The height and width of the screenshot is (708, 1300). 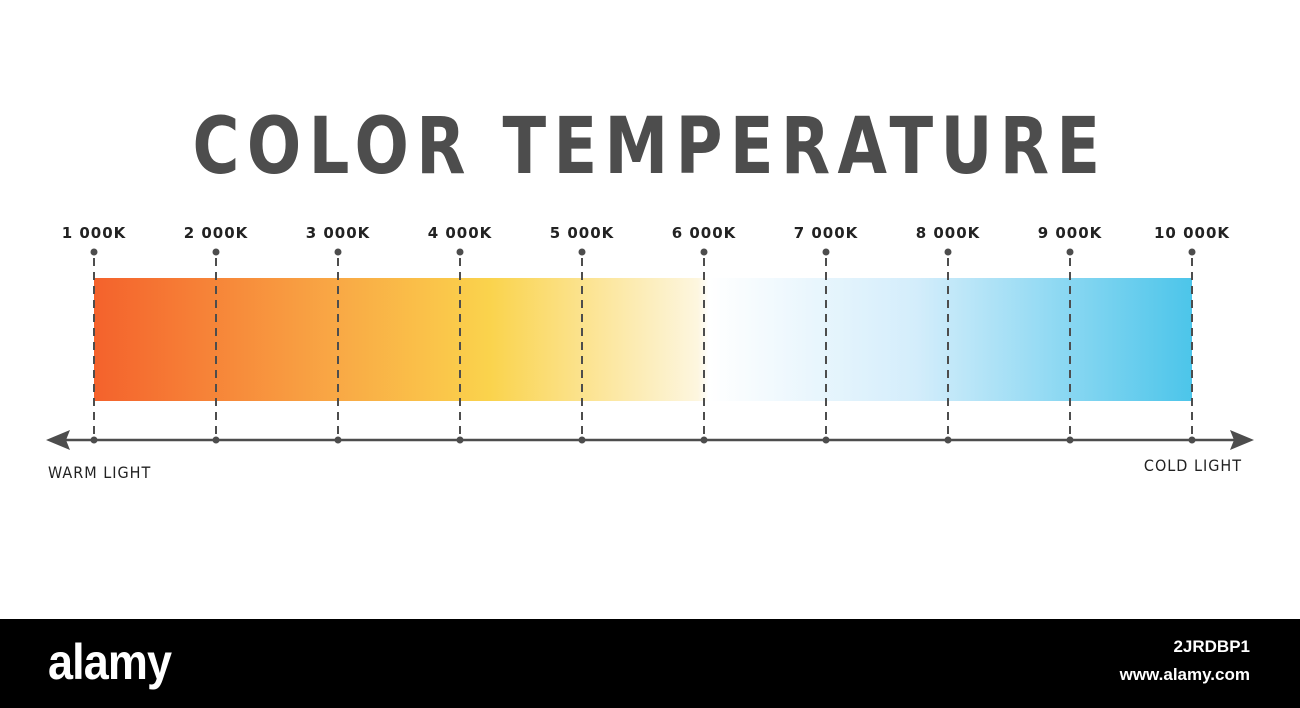 What do you see at coordinates (582, 233) in the screenshot?
I see `tick-label: 5 000K` at bounding box center [582, 233].